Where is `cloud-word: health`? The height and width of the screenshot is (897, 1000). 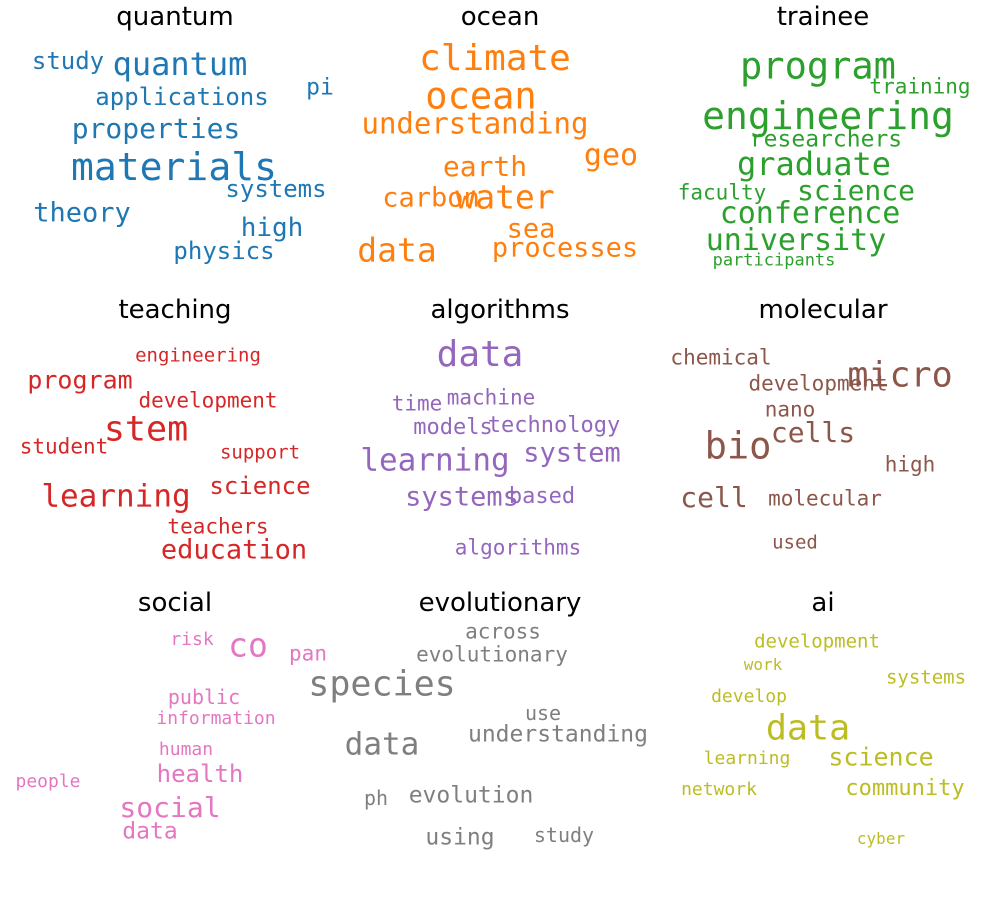
cloud-word: health is located at coordinates (200, 774).